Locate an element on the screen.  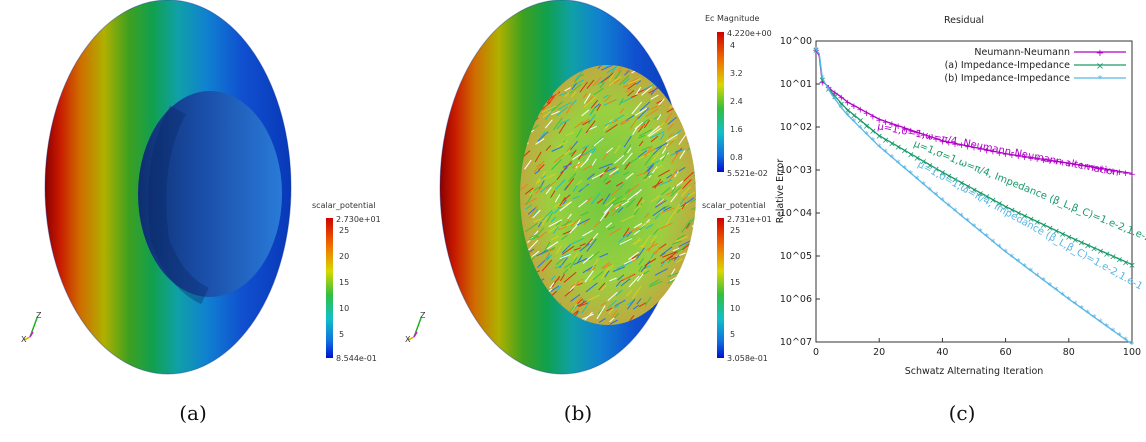
colorbar-b-bottom-max: 2.731e+01 is located at coordinates (749, 219).